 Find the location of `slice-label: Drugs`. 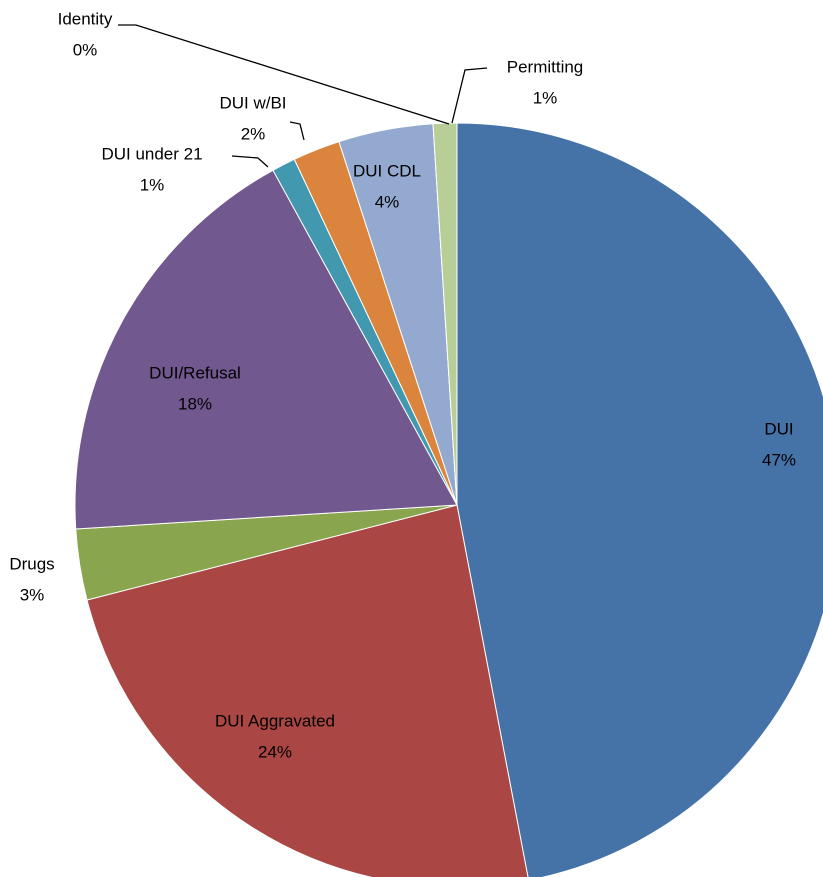

slice-label: Drugs is located at coordinates (31, 563).